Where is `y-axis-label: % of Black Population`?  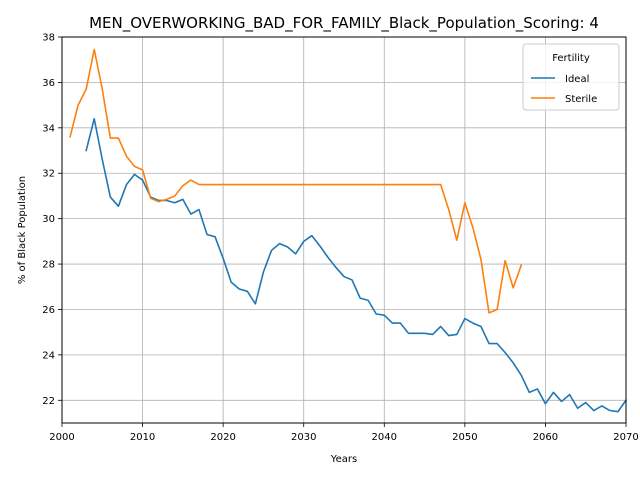
y-axis-label: % of Black Population is located at coordinates (22, 230).